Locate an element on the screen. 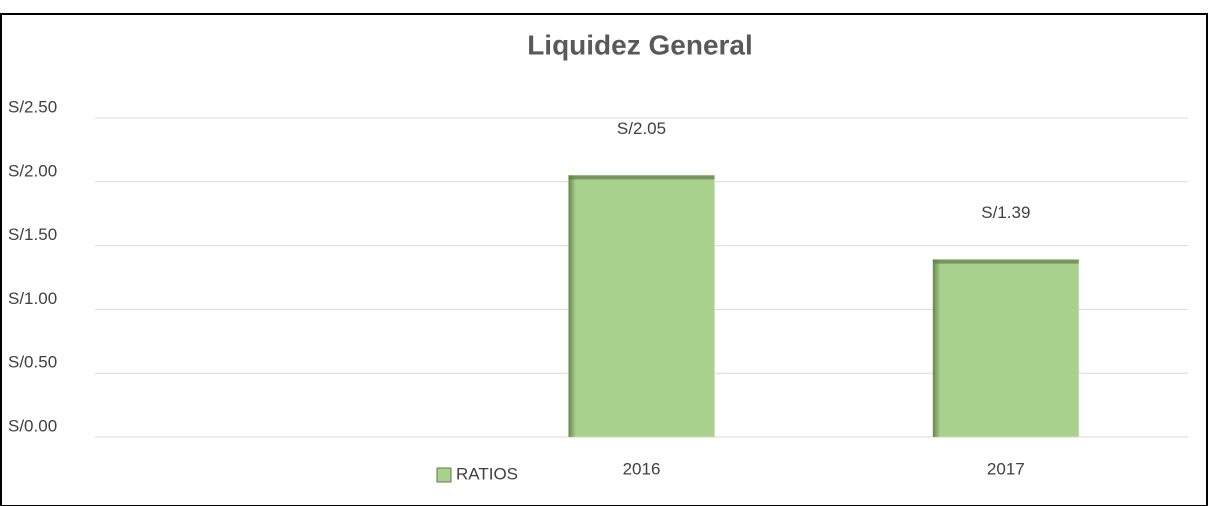 Image resolution: width=1208 pixels, height=506 pixels. y-tick-label: S/1.50 is located at coordinates (32, 234).